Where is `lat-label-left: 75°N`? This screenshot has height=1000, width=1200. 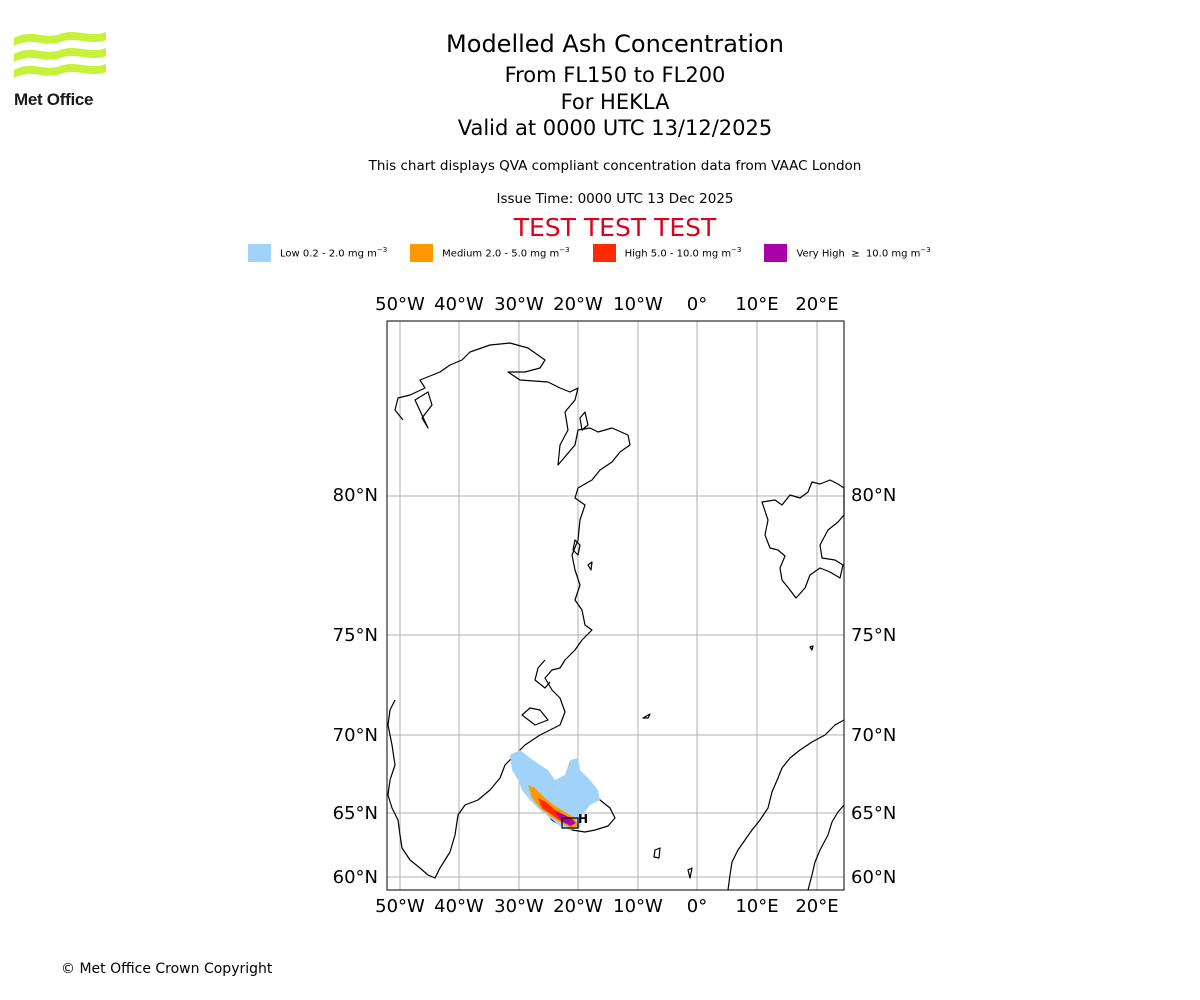 lat-label-left: 75°N is located at coordinates (355, 635).